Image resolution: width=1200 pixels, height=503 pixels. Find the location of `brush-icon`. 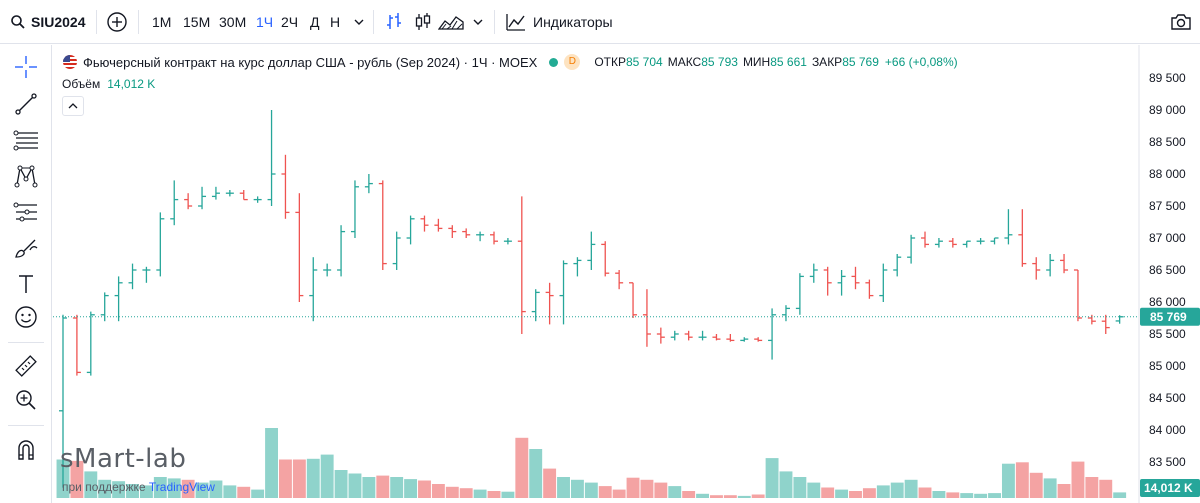

brush-icon is located at coordinates (26, 248).